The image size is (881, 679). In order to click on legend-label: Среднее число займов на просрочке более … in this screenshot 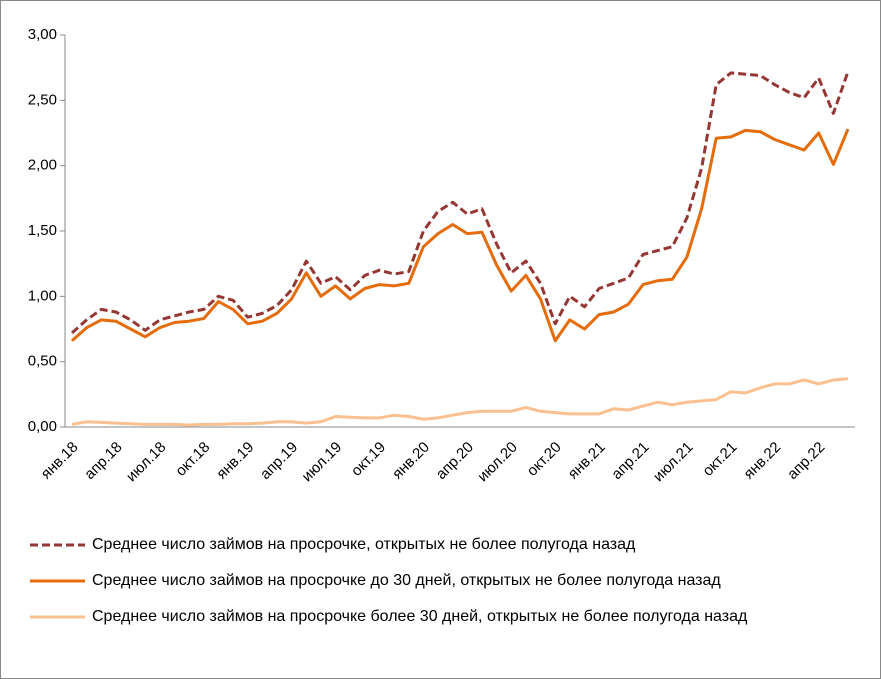, I will do `click(420, 616)`.